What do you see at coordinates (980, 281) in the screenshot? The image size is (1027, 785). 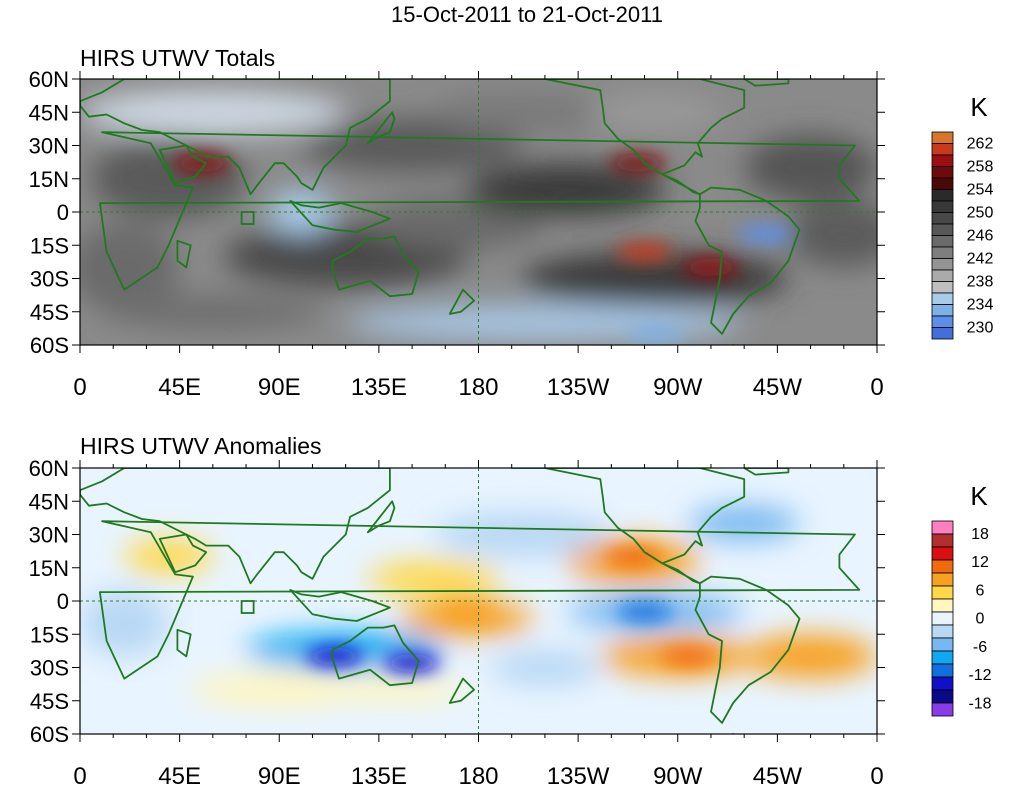 I see `colorbar-label: 238` at bounding box center [980, 281].